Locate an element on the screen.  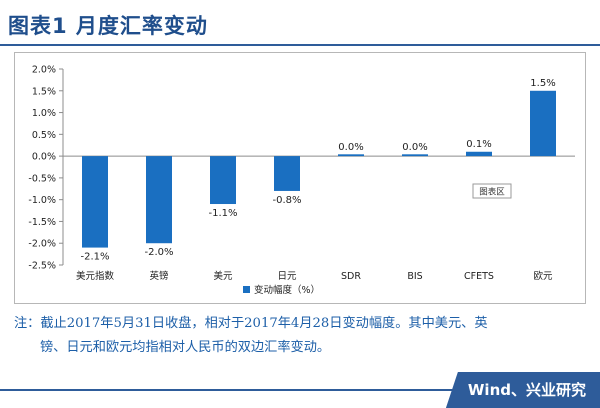
category-label: CFETS is located at coordinates (479, 276).